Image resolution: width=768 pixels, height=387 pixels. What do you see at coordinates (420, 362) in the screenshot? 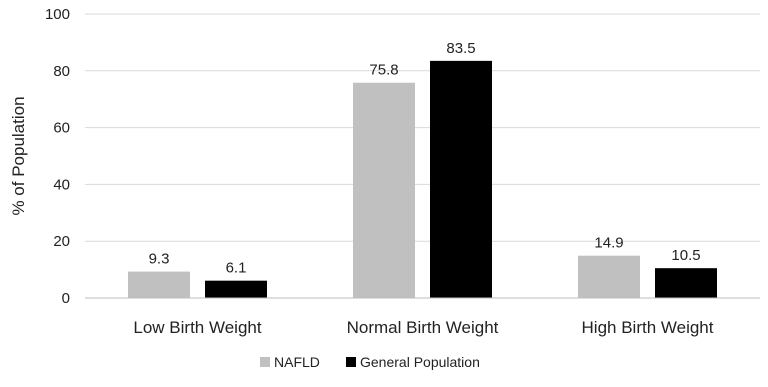
I see `legend-label: General Population` at bounding box center [420, 362].